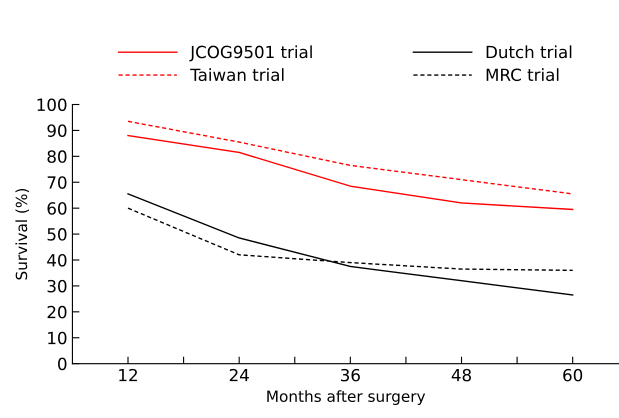 The height and width of the screenshot is (418, 619). Describe the element at coordinates (56, 156) in the screenshot. I see `y-tick-label: 80` at that location.